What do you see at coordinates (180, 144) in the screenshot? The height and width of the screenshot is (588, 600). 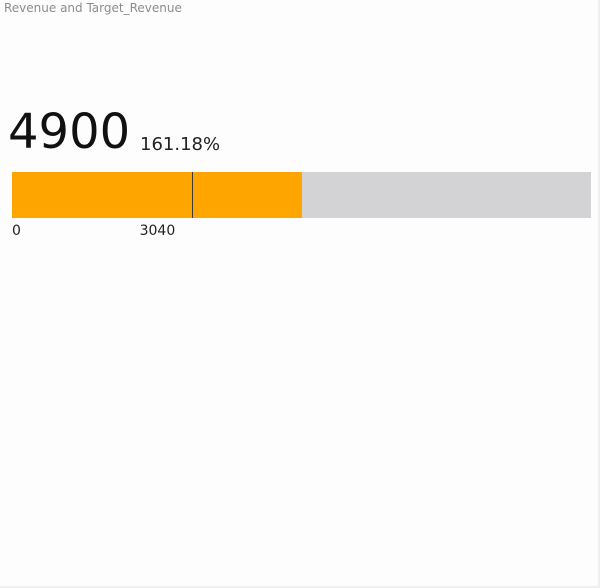 I see `kpi-percent-of-target: 161.18%` at bounding box center [180, 144].